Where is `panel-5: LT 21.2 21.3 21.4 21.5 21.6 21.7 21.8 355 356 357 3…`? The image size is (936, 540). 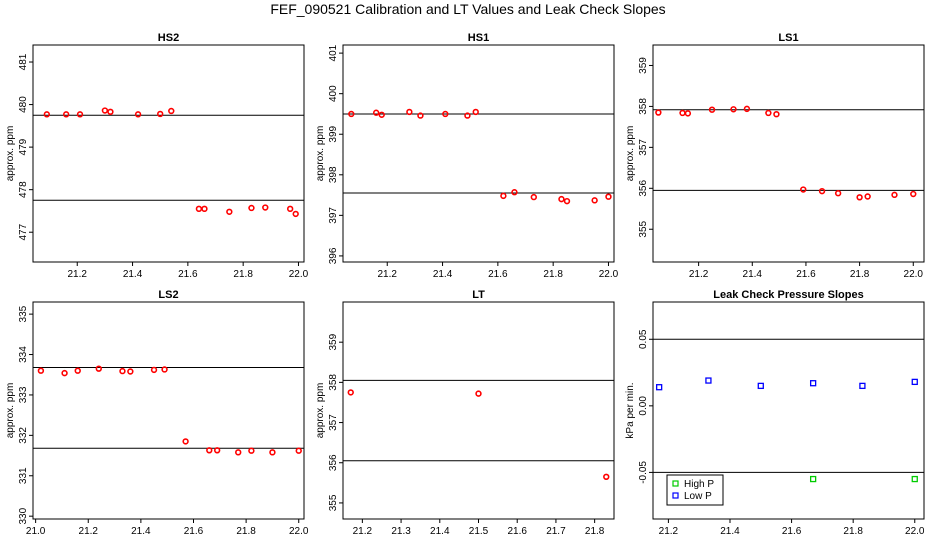
panel-5: LT 21.2 21.3 21.4 21.5 21.6 21.7 21.8 355 356 357 3… is located at coordinates (465, 413).